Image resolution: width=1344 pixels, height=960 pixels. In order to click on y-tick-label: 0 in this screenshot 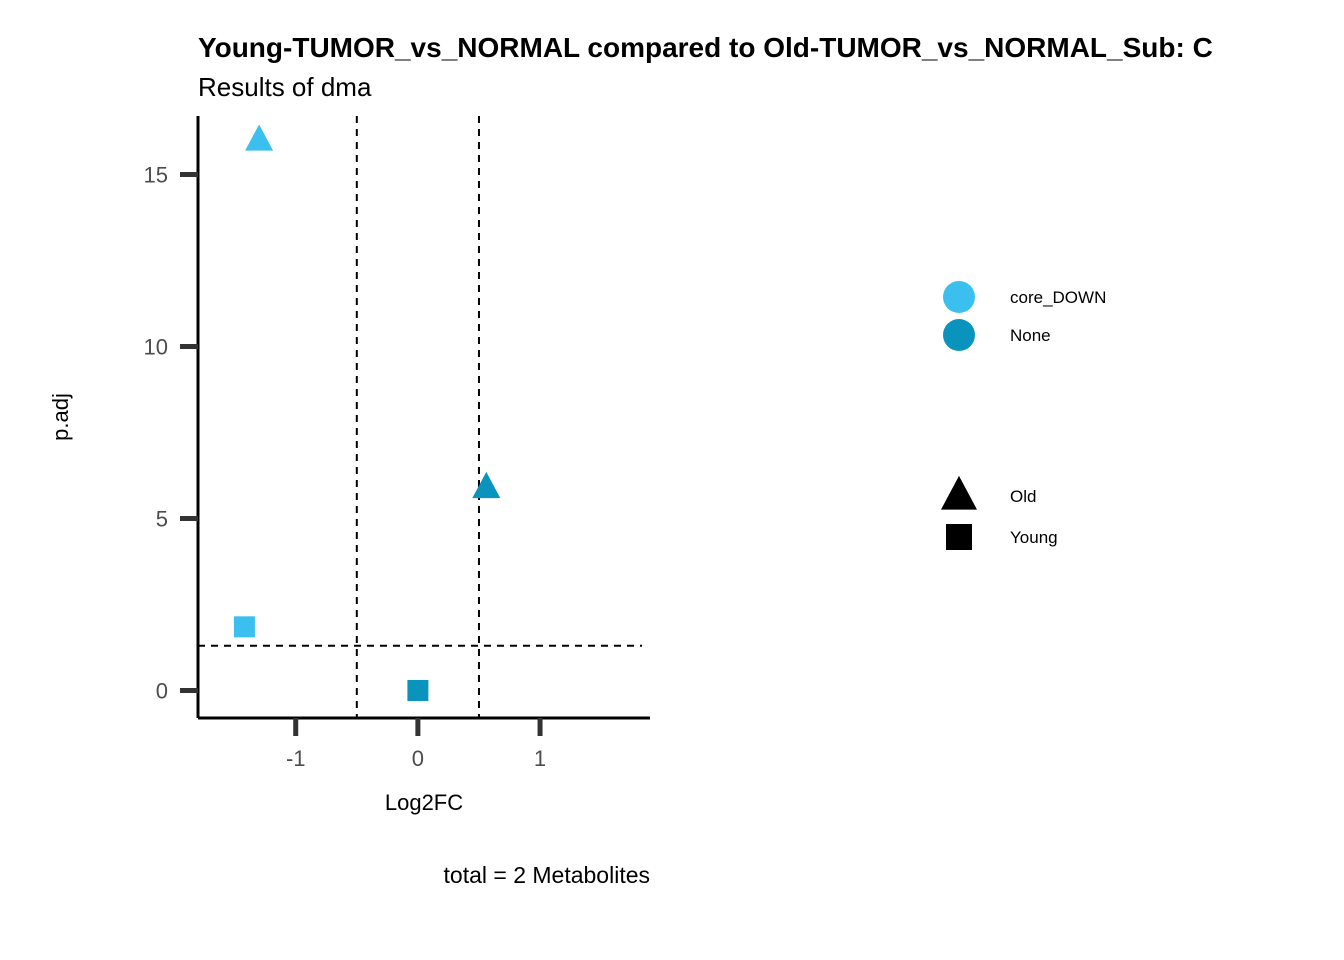, I will do `click(162, 690)`.